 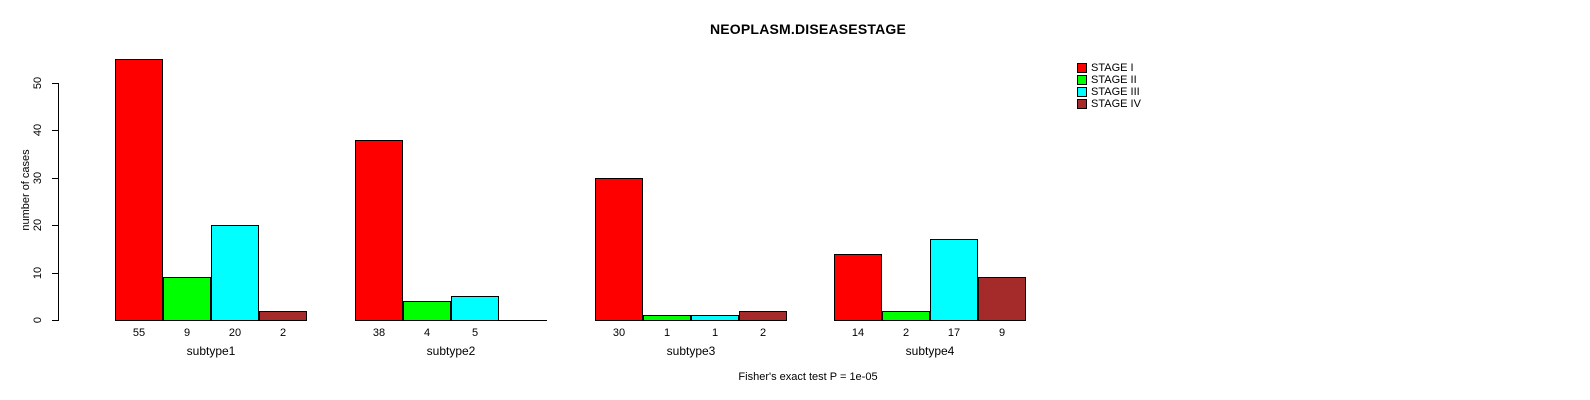 What do you see at coordinates (808, 29) in the screenshot?
I see `chart-title: NEOPLASM.DISEASESTAGE` at bounding box center [808, 29].